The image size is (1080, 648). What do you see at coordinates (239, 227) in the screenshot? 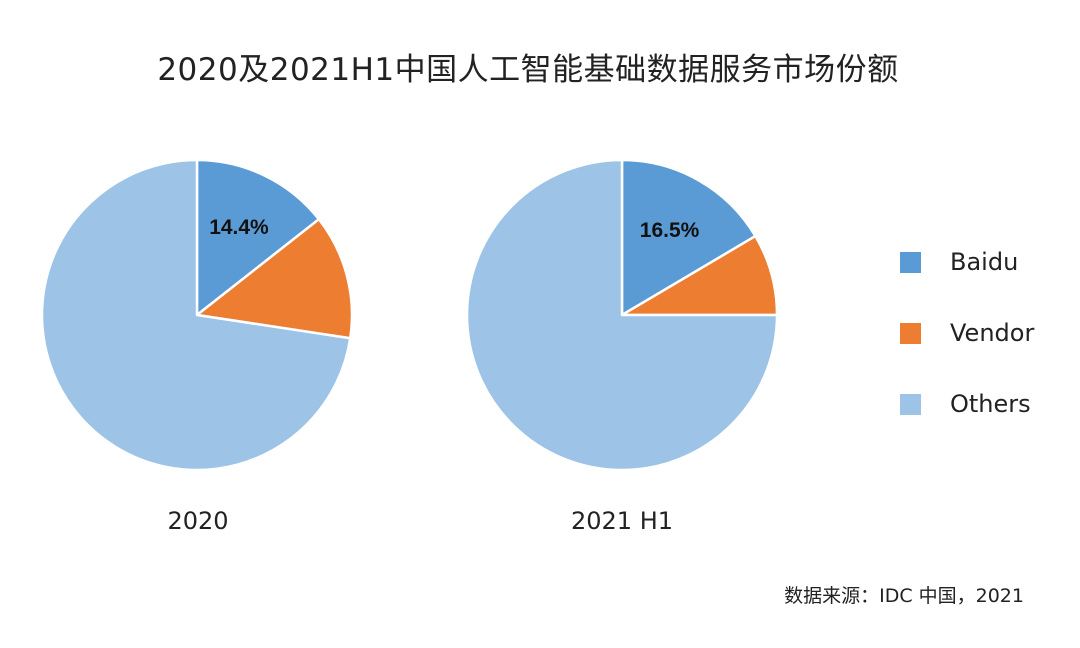
I see `pie-2020-data-label-baidu: 14.4%` at bounding box center [239, 227].